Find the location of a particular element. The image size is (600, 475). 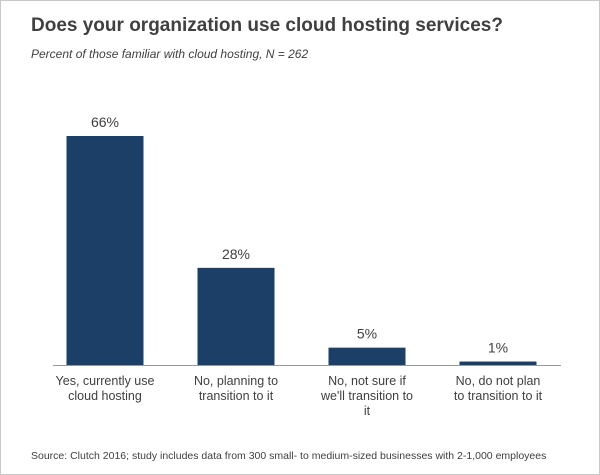

category-label: No, do not plan to transition to it is located at coordinates (498, 388).